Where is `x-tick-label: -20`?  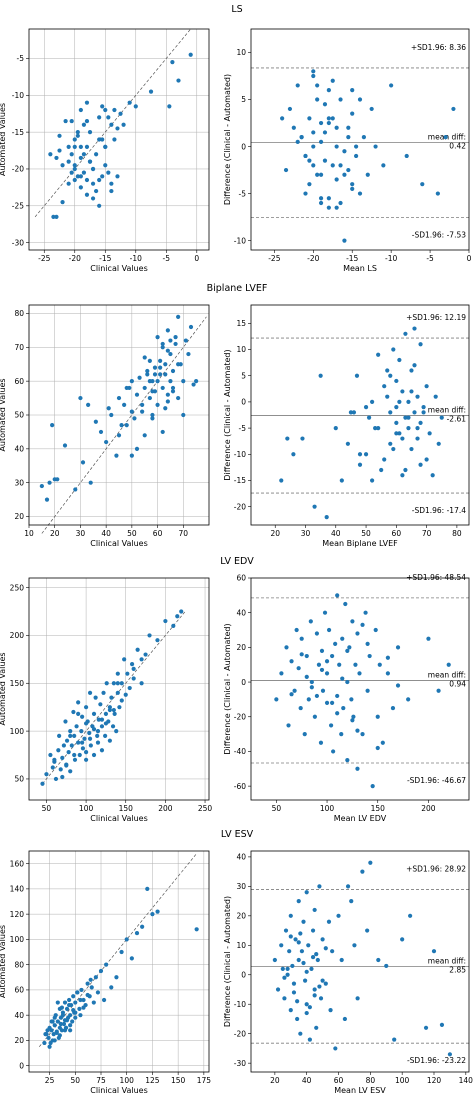 x-tick-label: -20 is located at coordinates (313, 258).